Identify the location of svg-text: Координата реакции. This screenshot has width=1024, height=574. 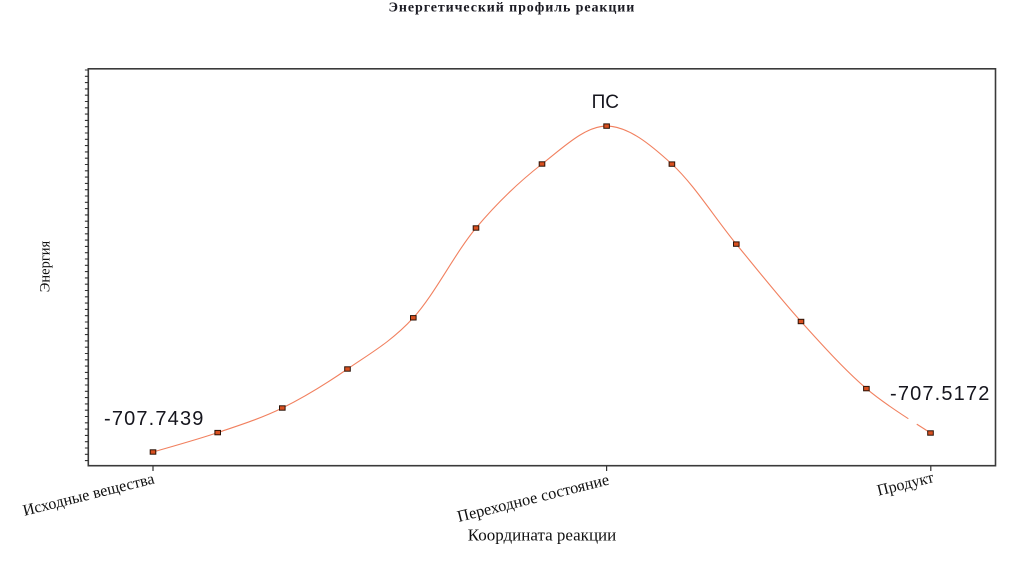
(542, 535).